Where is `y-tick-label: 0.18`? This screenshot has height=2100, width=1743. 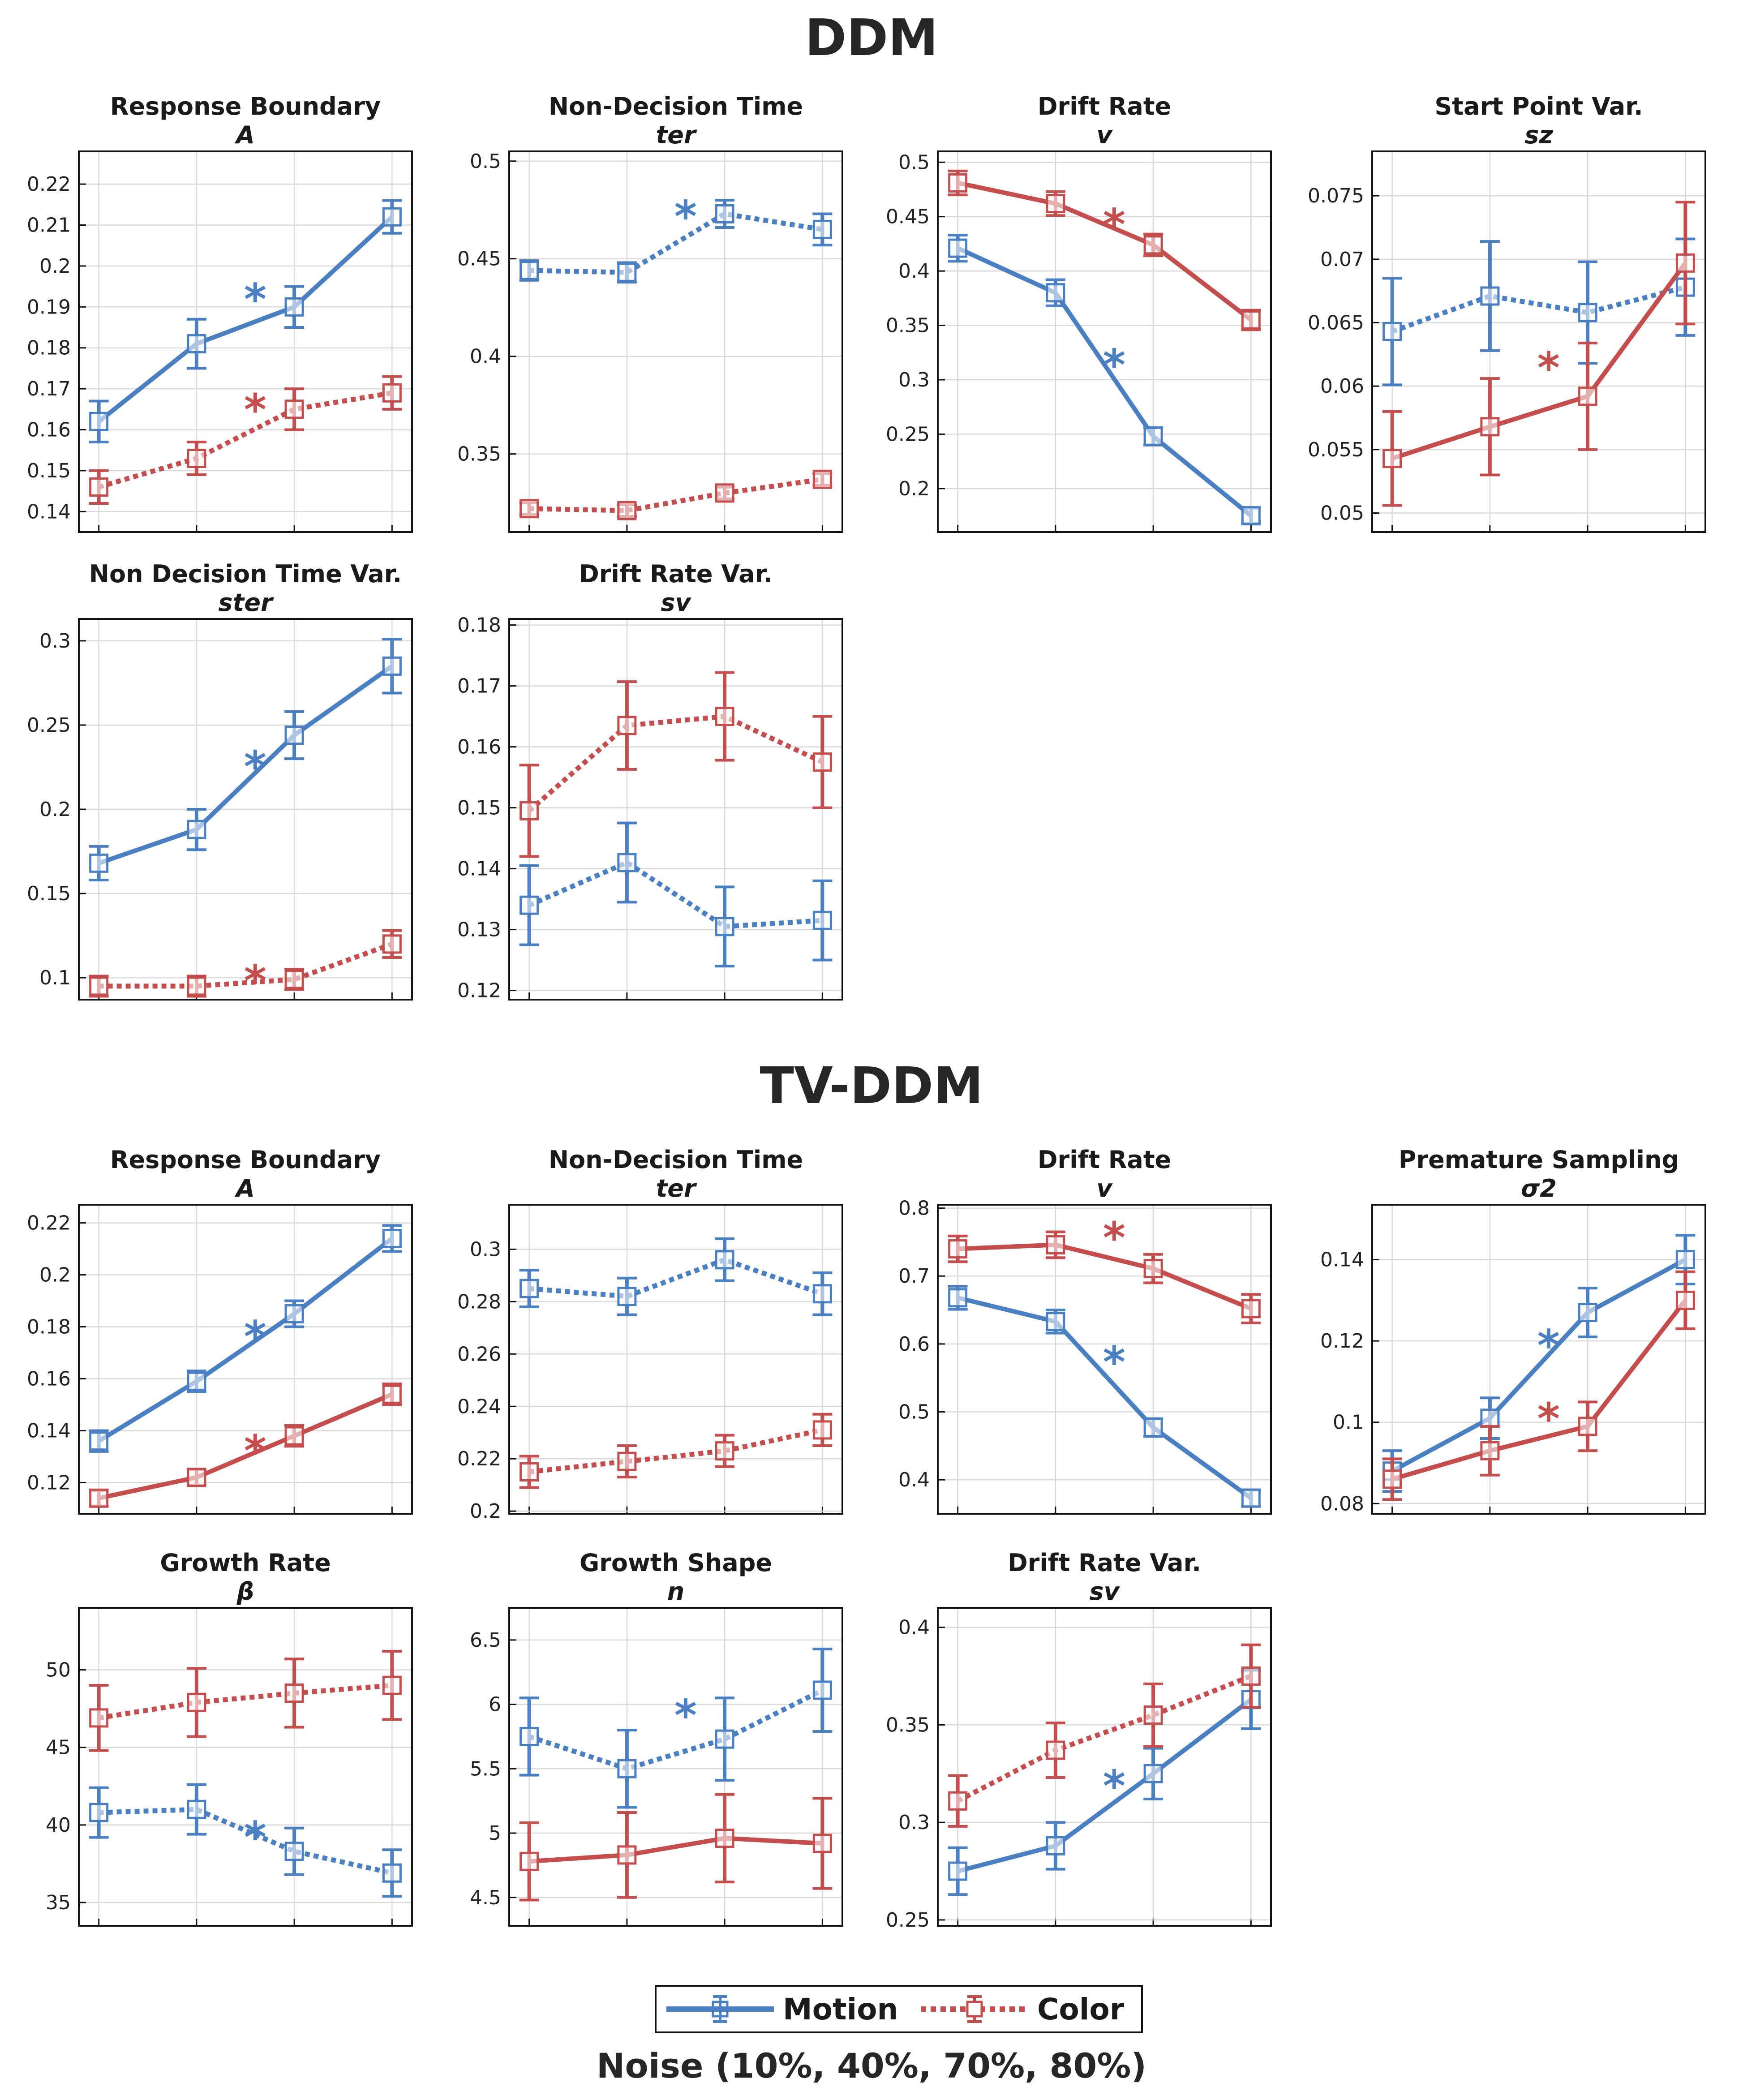
y-tick-label: 0.18 is located at coordinates (479, 625).